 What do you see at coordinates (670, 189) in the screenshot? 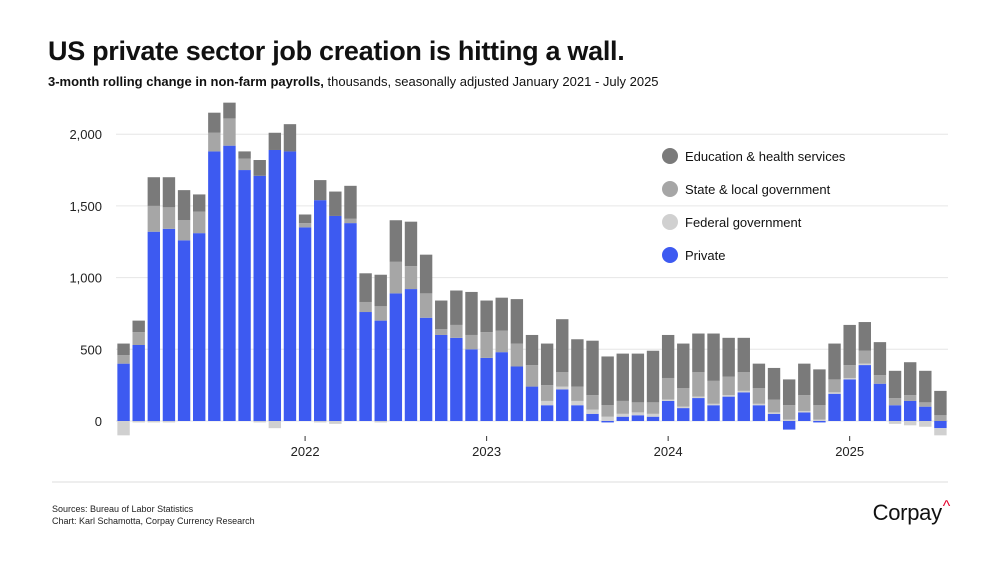
I see `legend-dot-state-local-government` at bounding box center [670, 189].